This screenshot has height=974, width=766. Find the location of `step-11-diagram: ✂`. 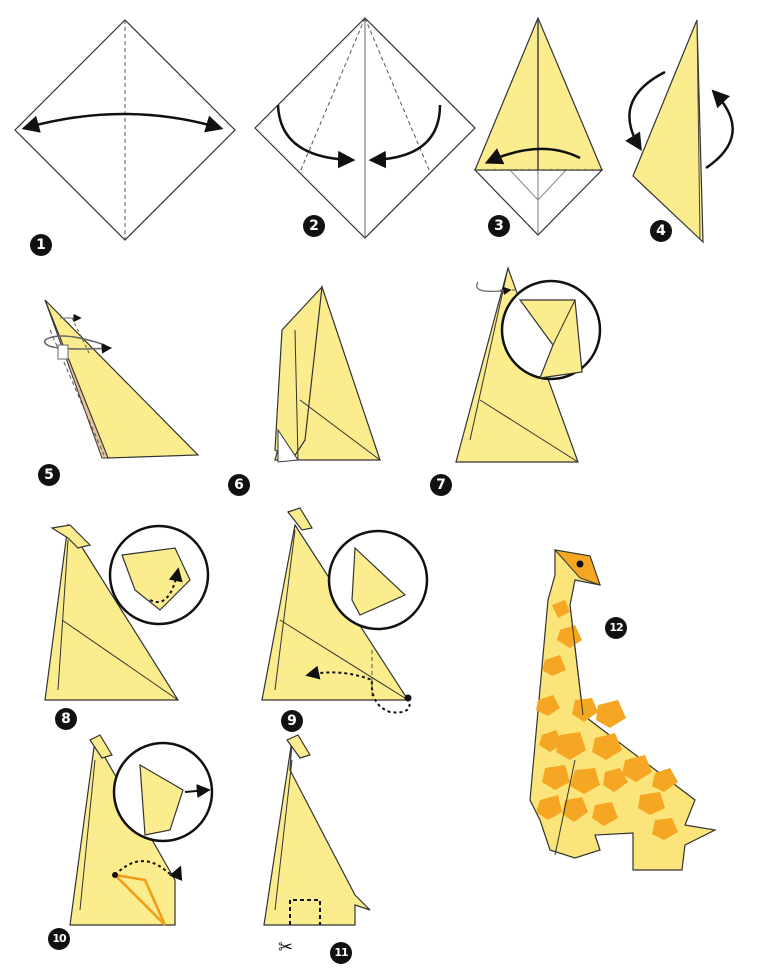

step-11-diagram: ✂ is located at coordinates (317, 846).